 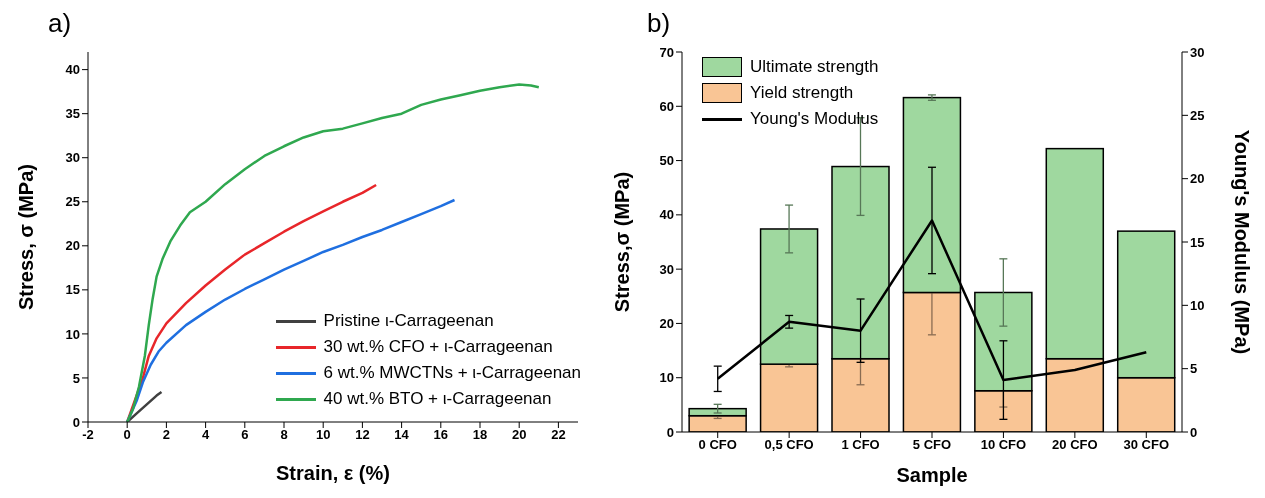 I want to click on x-tick-label: 4, so click(x=205, y=435).